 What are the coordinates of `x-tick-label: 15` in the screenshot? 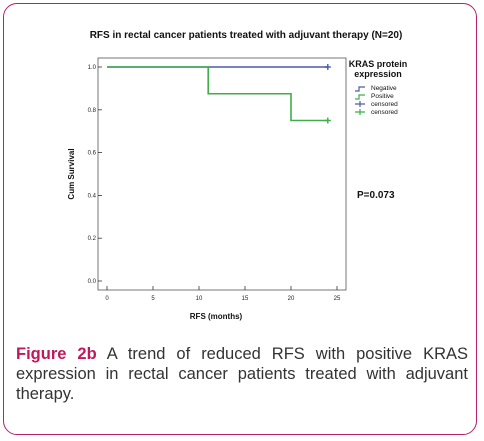 It's located at (245, 299).